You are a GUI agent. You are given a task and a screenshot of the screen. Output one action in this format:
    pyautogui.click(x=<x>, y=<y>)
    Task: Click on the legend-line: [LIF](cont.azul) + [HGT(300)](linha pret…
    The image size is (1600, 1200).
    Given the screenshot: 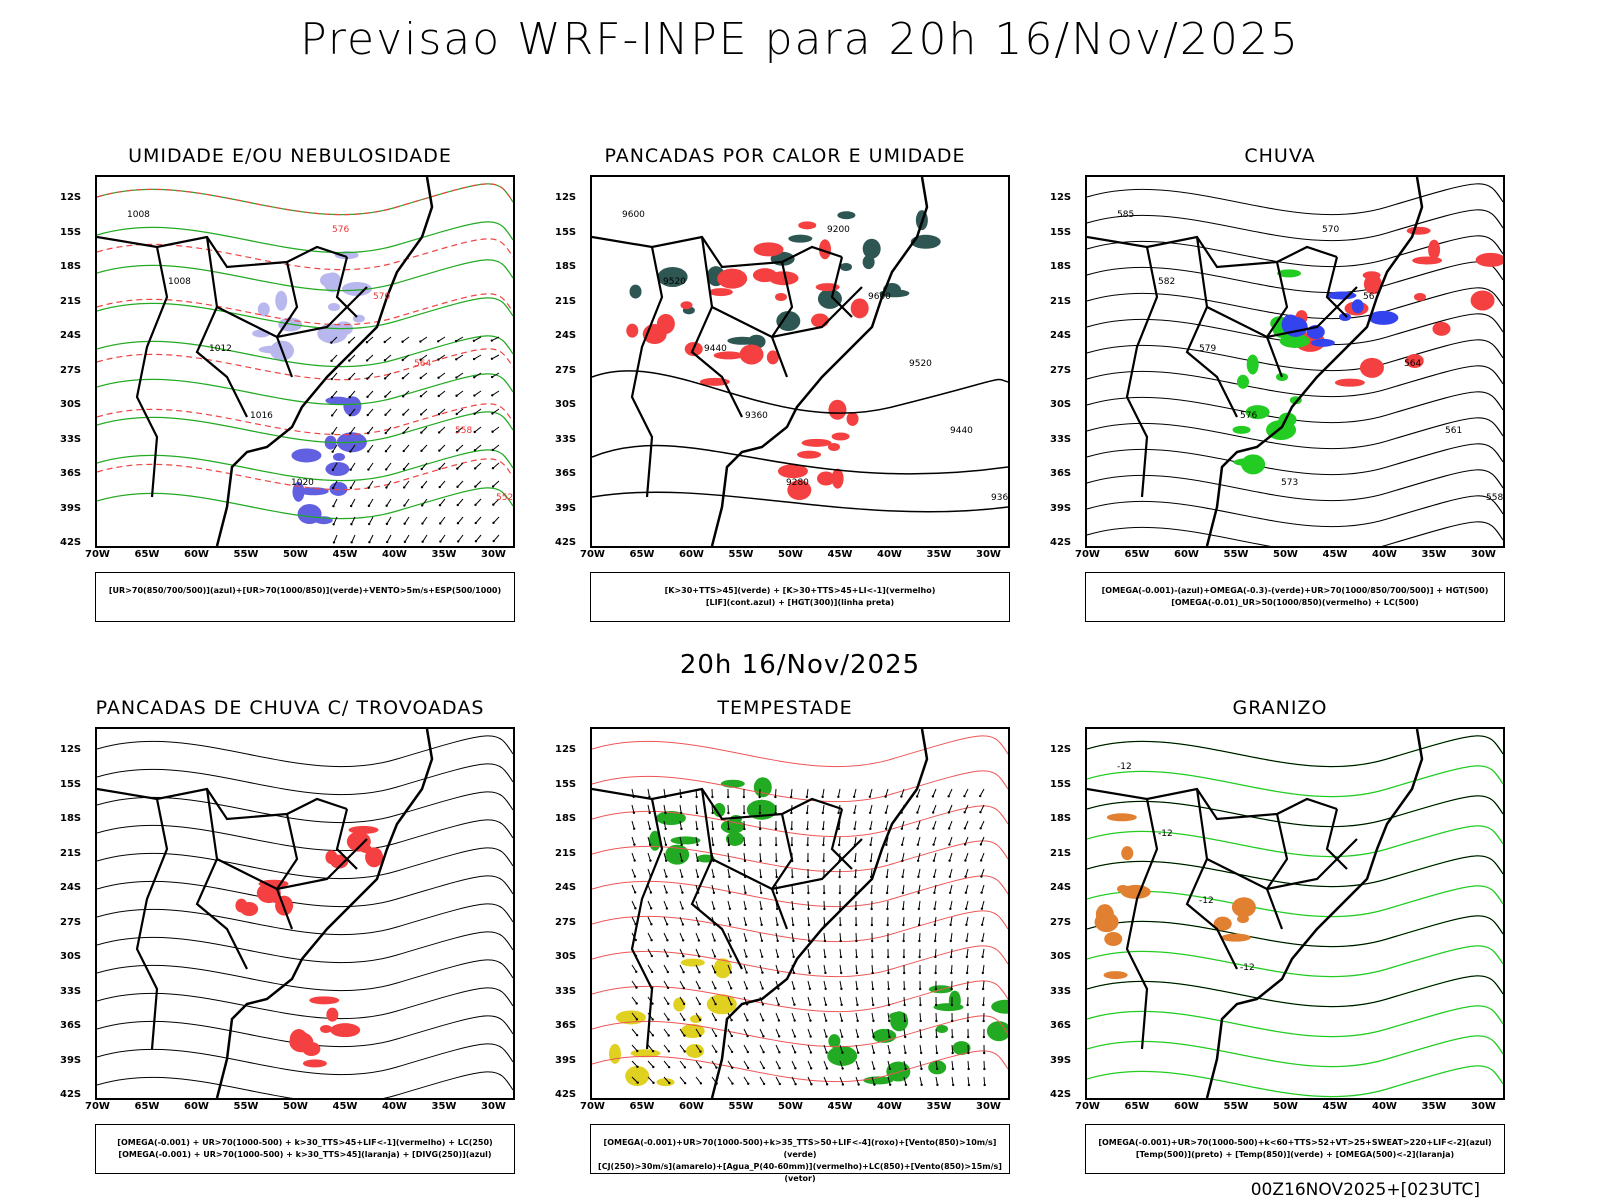 What is the action you would take?
    pyautogui.click(x=800, y=602)
    